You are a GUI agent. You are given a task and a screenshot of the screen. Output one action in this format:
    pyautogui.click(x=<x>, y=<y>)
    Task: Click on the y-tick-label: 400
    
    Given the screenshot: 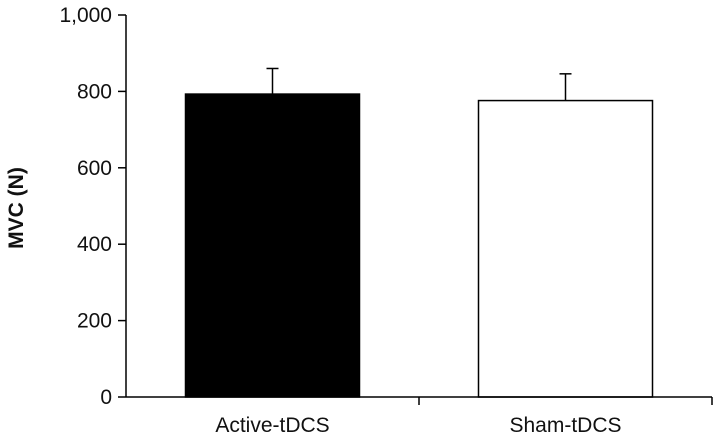 What is the action you would take?
    pyautogui.click(x=94, y=244)
    